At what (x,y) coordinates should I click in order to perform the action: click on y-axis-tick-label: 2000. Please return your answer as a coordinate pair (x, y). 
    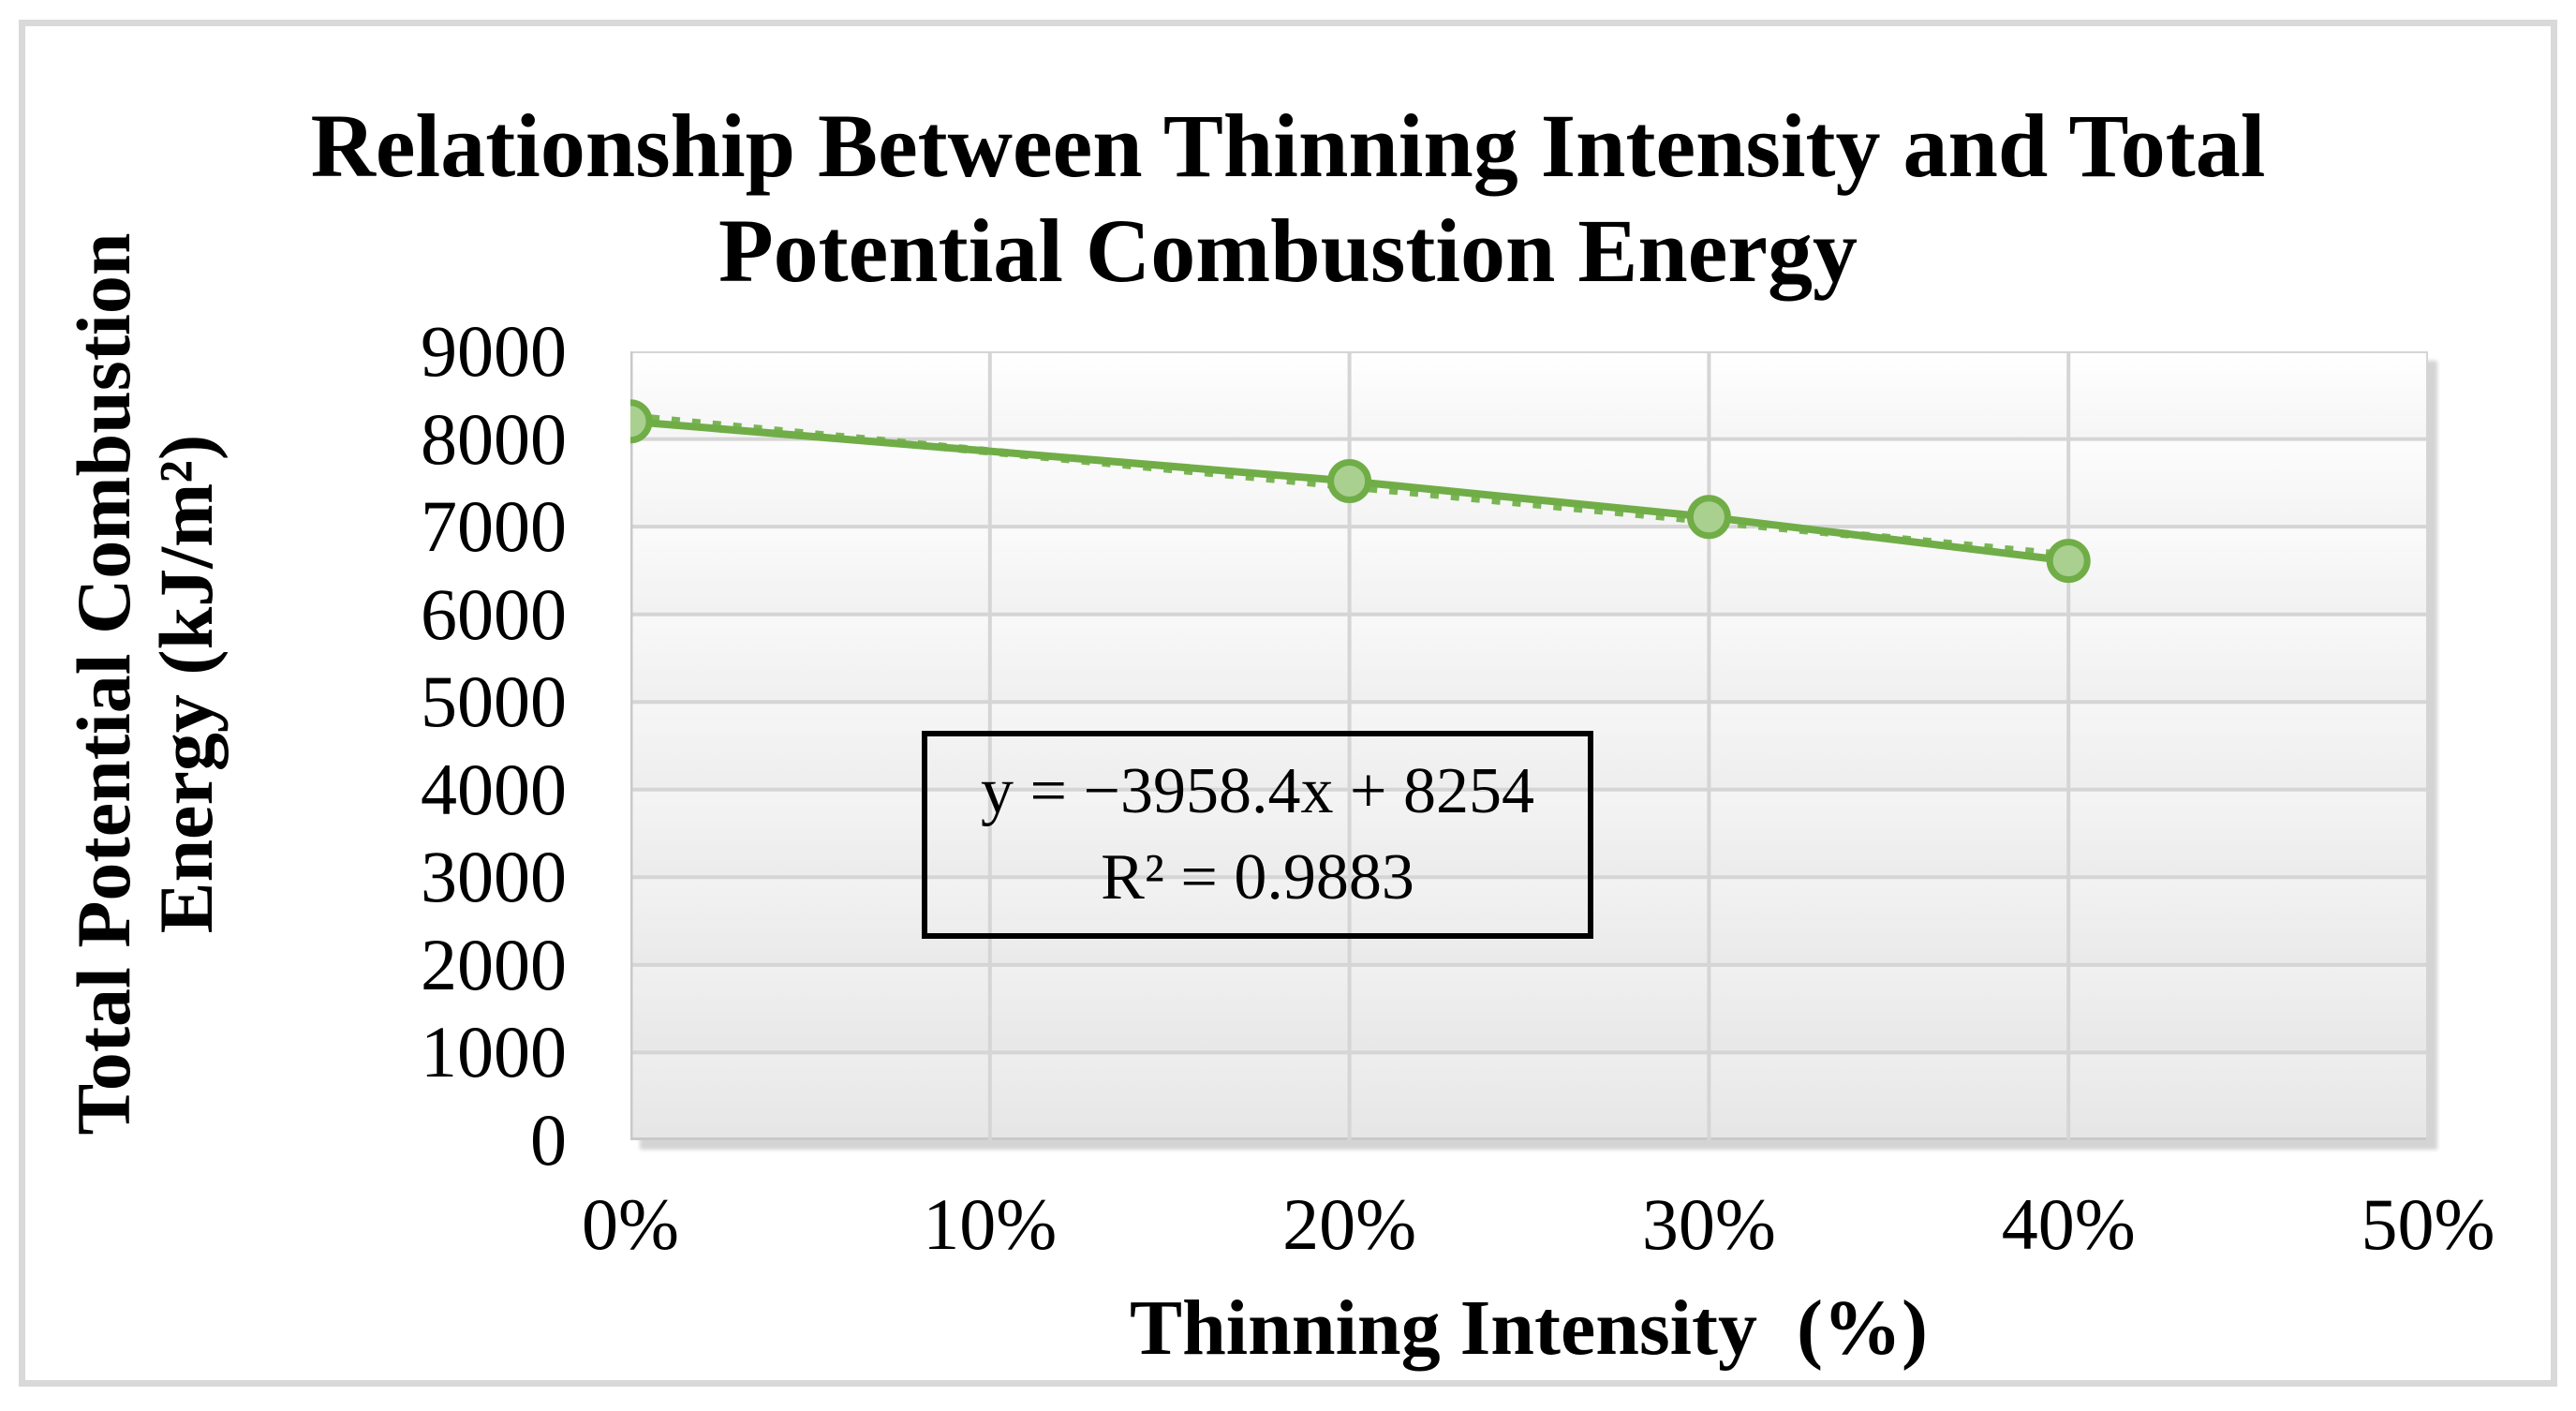
    Looking at the image, I should click on (494, 964).